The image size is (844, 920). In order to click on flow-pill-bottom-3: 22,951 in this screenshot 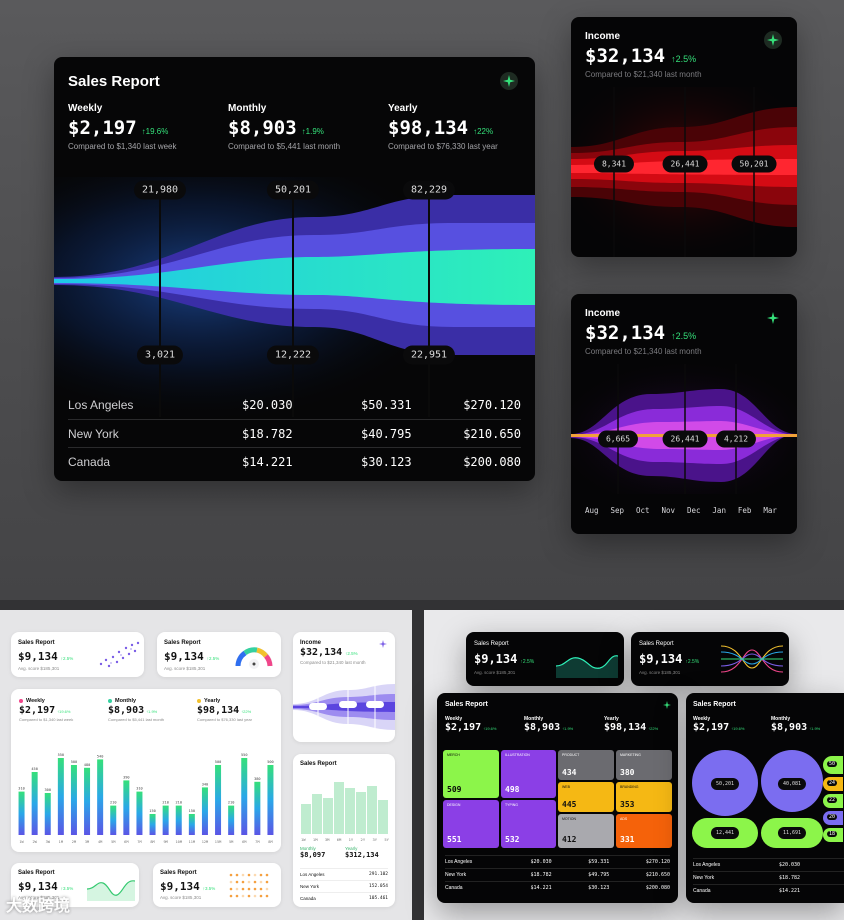, I will do `click(429, 355)`.